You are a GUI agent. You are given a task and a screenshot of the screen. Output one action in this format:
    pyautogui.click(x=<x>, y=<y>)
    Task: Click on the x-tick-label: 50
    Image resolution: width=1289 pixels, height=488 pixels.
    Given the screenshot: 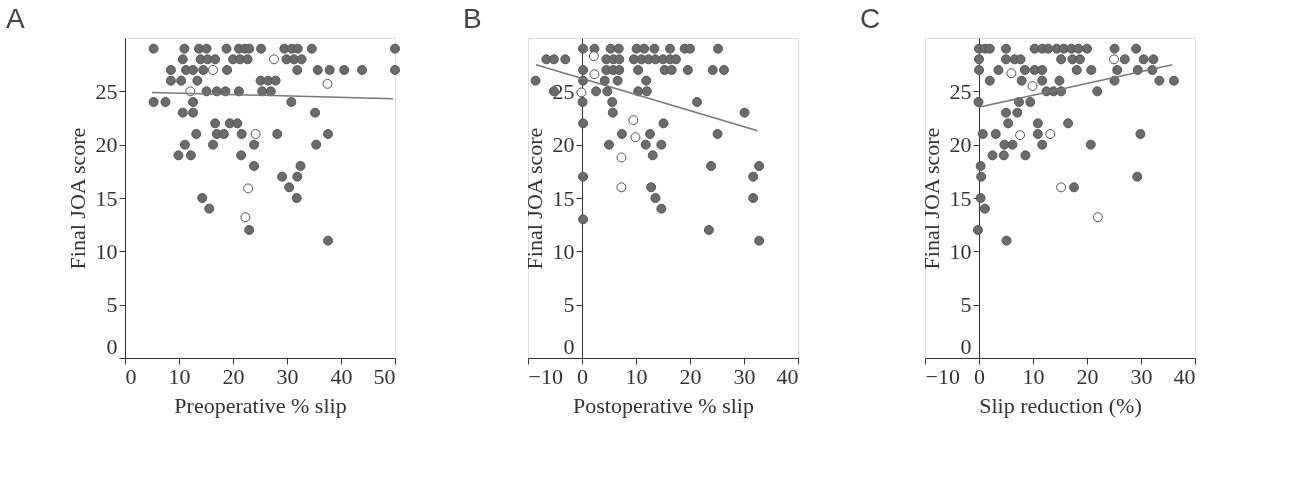 What is the action you would take?
    pyautogui.click(x=384, y=376)
    